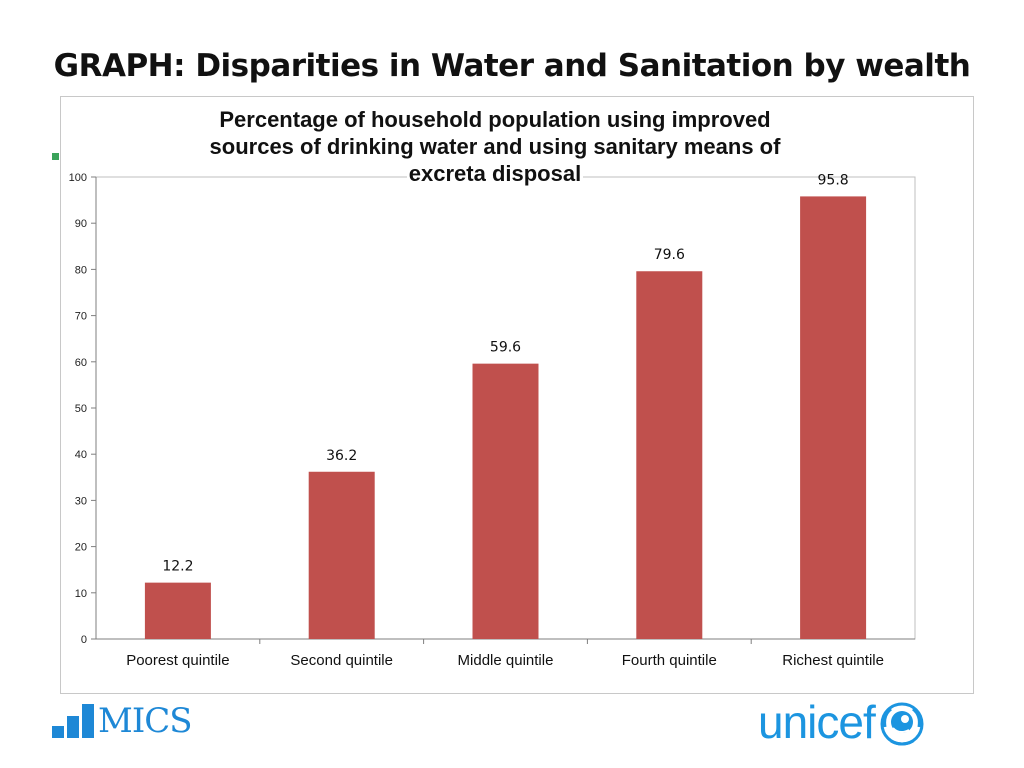 The image size is (1024, 768). I want to click on y-tick-label: 70, so click(81, 317).